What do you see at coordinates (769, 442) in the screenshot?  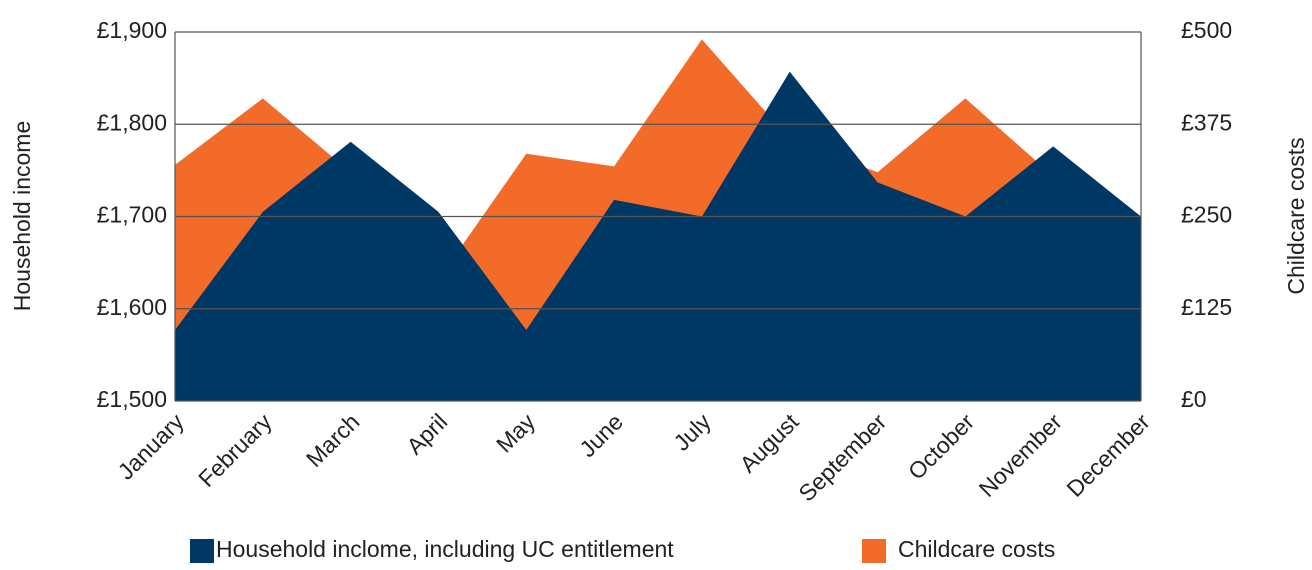 I see `x-tick-label: August` at bounding box center [769, 442].